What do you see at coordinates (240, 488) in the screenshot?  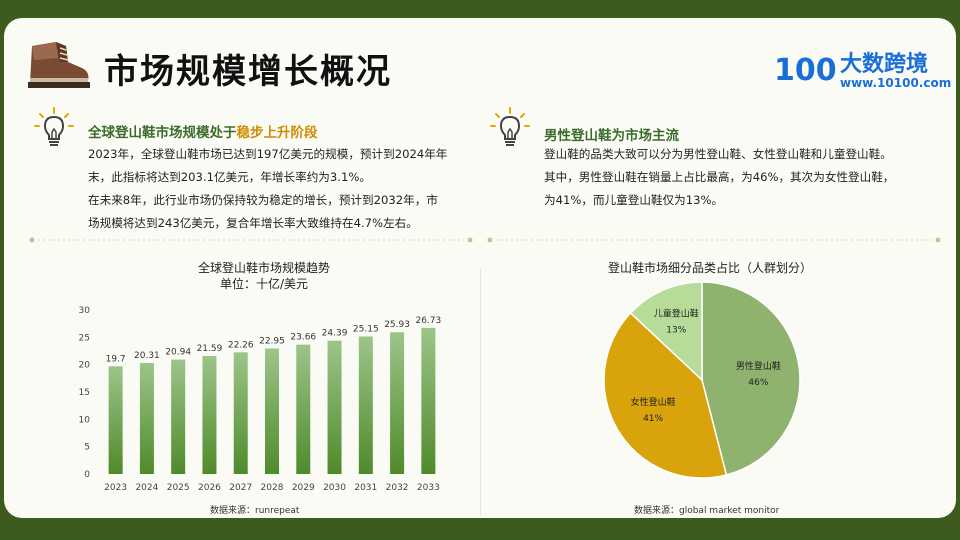 I see `x-tick-label: 2027` at bounding box center [240, 488].